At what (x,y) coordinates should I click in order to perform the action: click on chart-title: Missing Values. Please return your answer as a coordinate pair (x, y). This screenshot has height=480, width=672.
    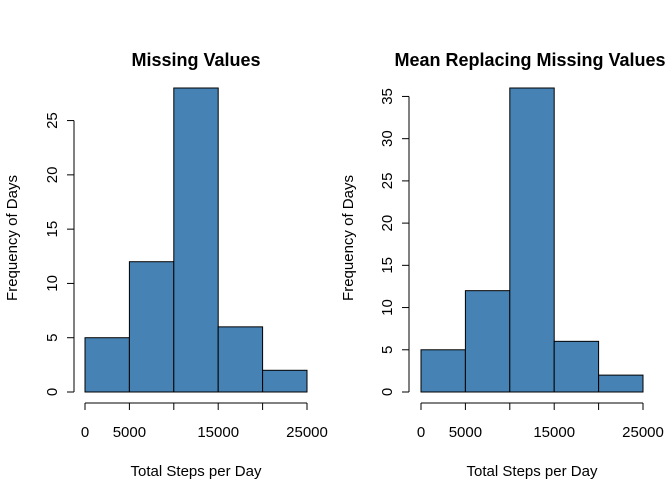
    Looking at the image, I should click on (195, 60).